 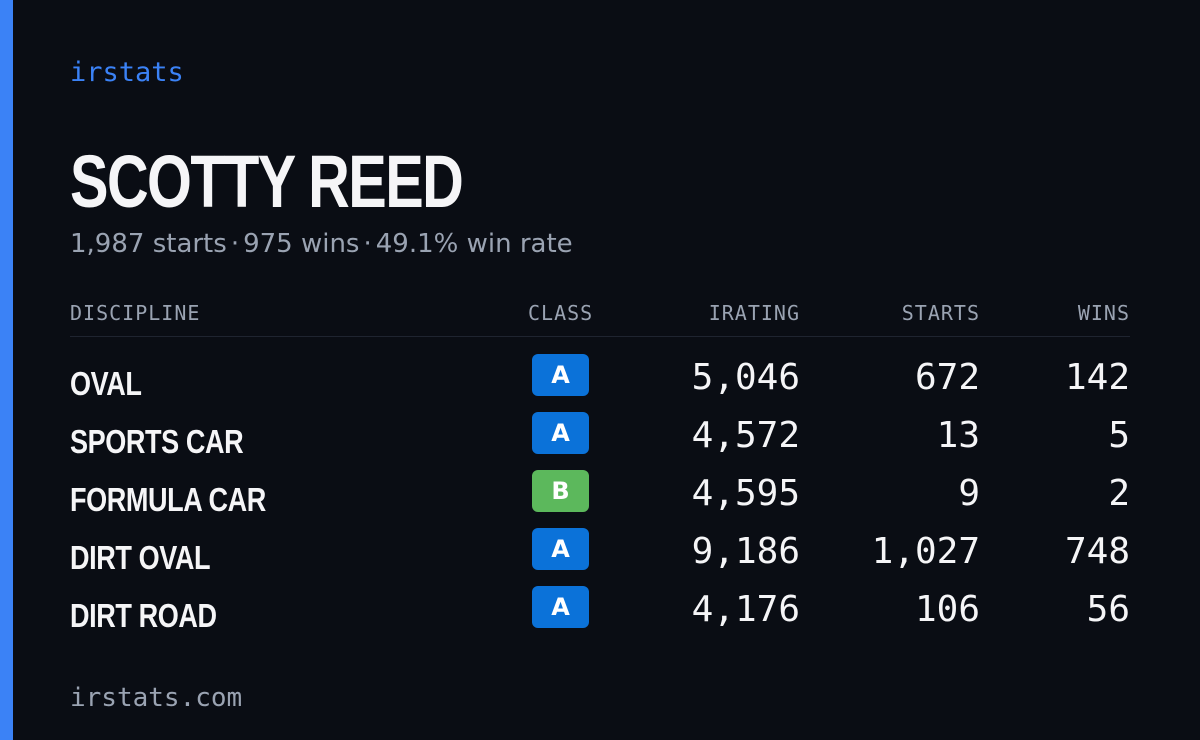 I want to click on starts-value: 9, so click(x=969, y=493).